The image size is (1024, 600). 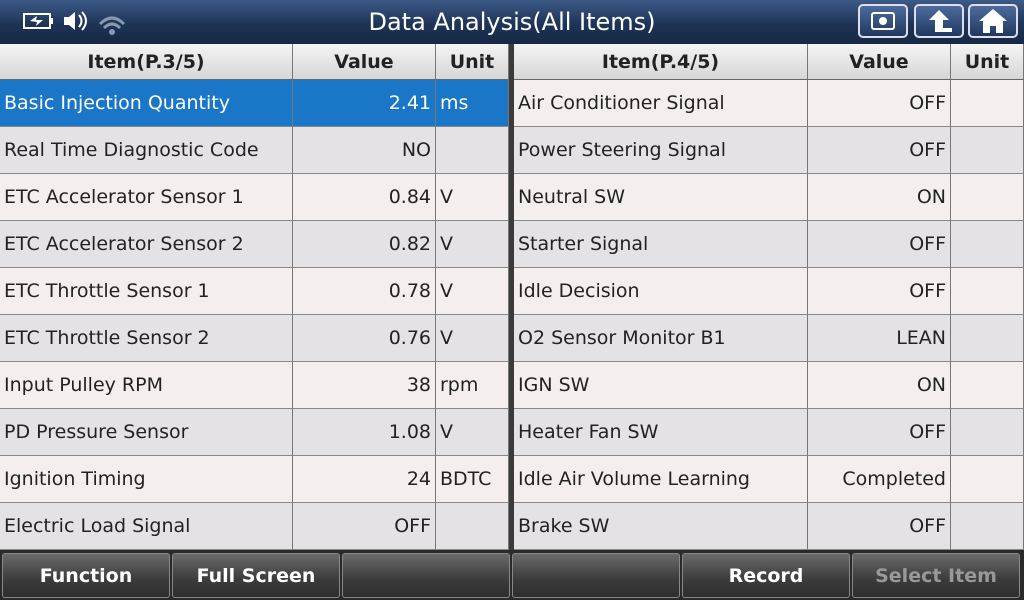 I want to click on item-cell: Power Steering Signal, so click(x=661, y=150).